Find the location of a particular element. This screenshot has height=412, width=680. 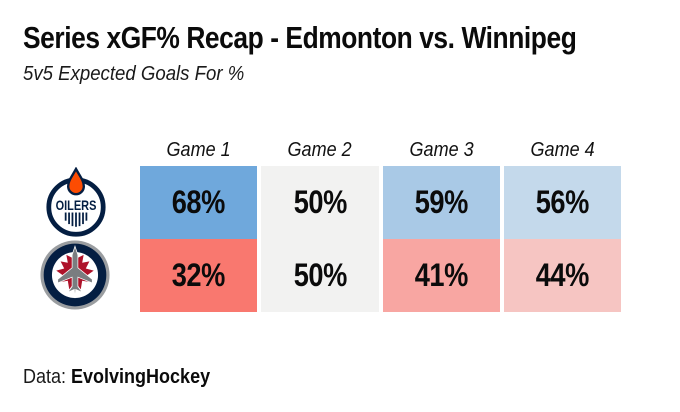

column-header-game1: Game 1 is located at coordinates (198, 150).